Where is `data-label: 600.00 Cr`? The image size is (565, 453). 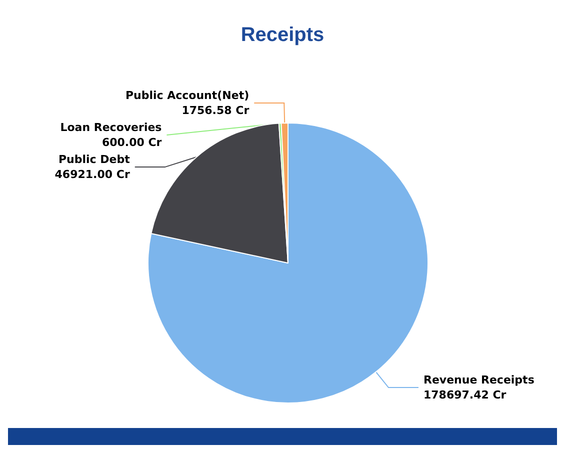
data-label: 600.00 Cr is located at coordinates (132, 143).